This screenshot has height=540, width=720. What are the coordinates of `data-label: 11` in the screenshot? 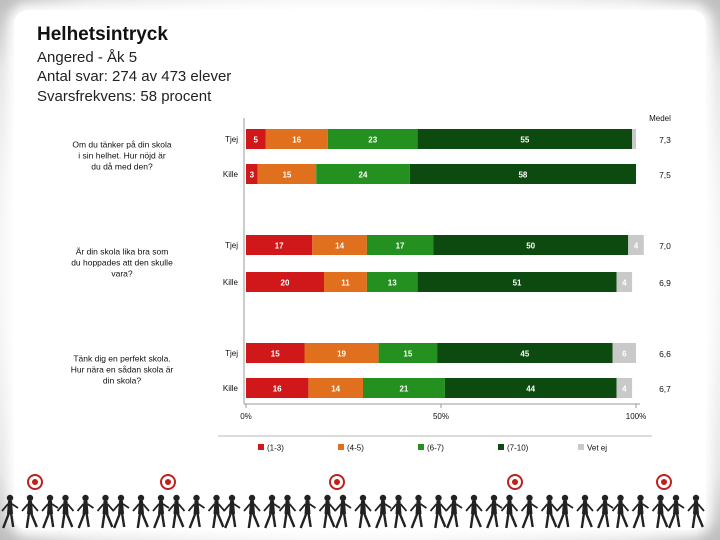 It's located at (345, 283).